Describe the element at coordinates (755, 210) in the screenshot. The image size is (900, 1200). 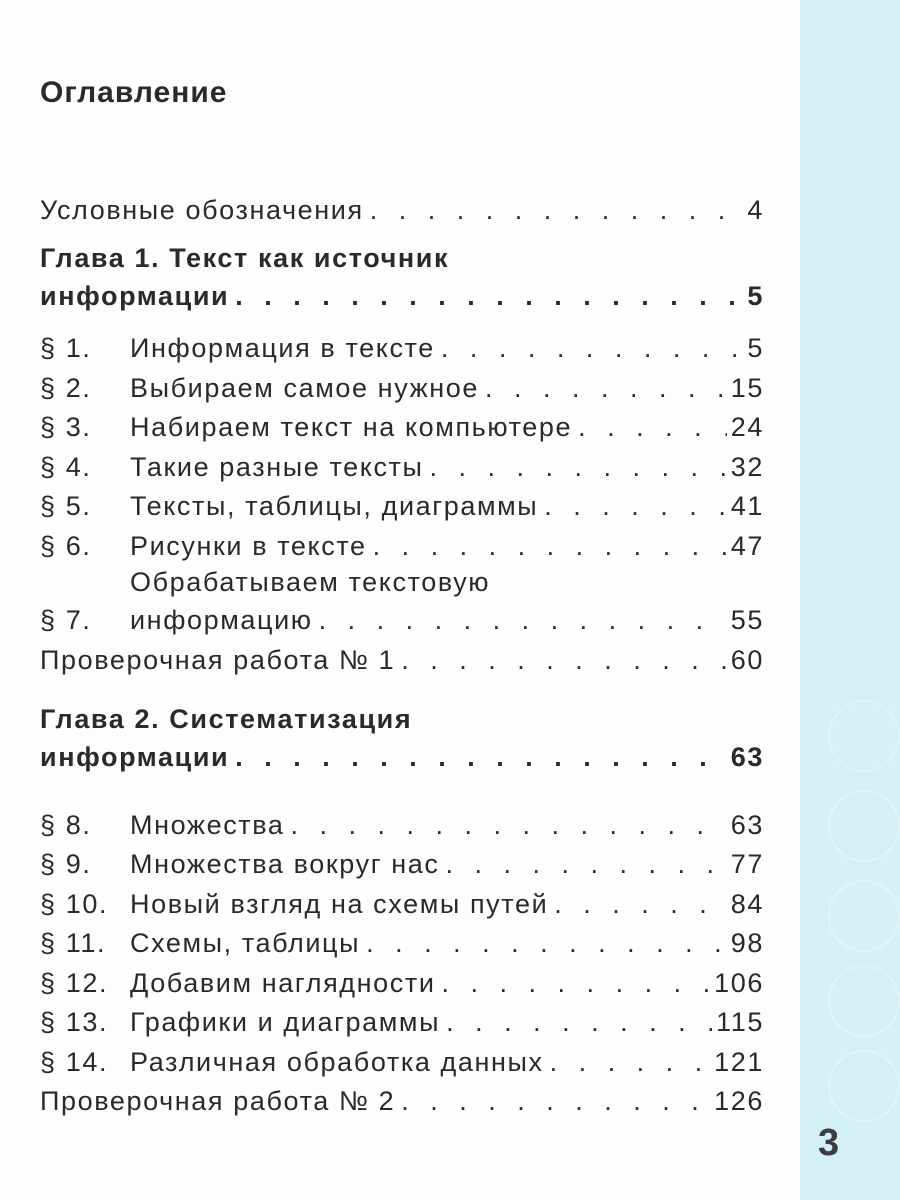
I see `page-ref: 4` at that location.